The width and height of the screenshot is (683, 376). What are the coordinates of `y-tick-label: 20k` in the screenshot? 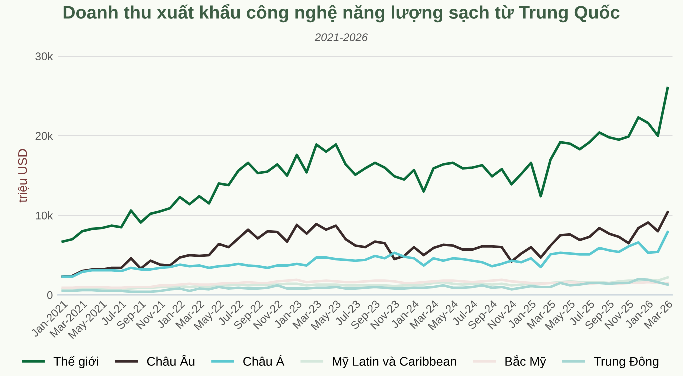 It's located at (45, 136).